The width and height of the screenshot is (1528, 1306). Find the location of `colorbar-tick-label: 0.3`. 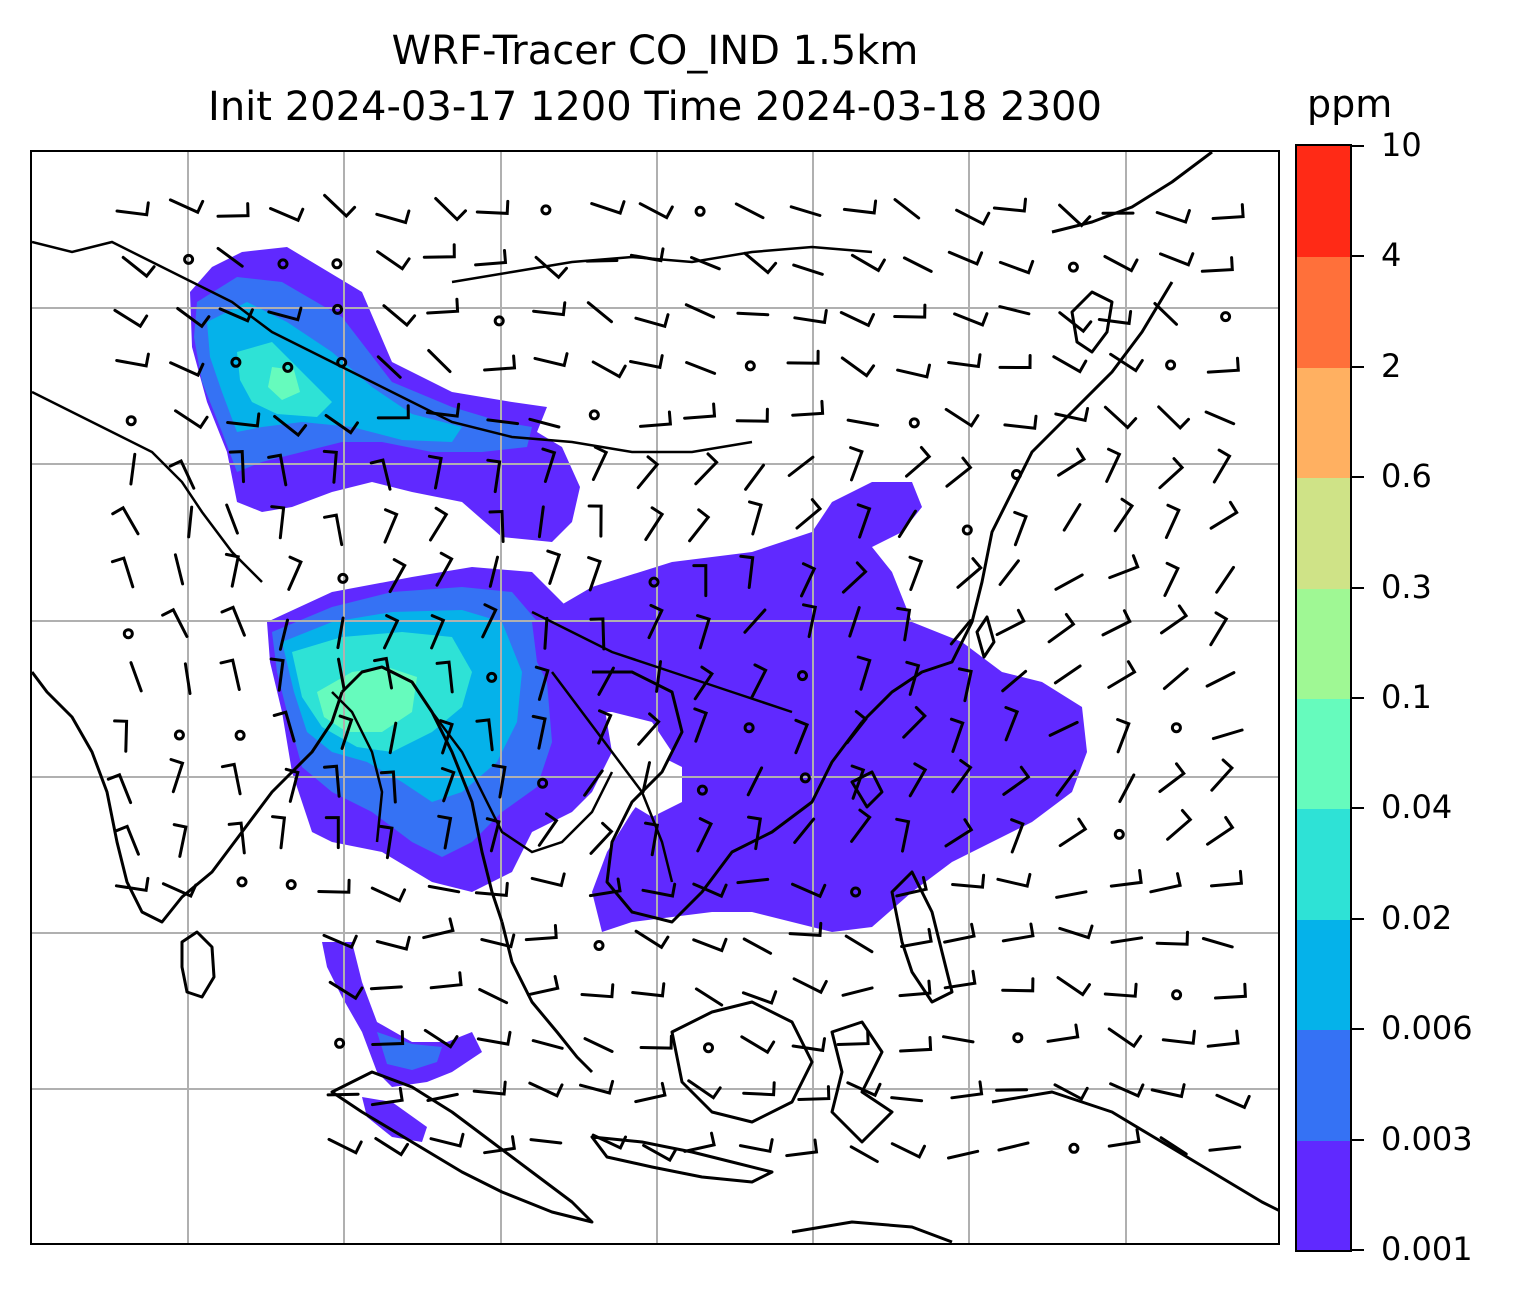

colorbar-tick-label: 0.3 is located at coordinates (1406, 586).